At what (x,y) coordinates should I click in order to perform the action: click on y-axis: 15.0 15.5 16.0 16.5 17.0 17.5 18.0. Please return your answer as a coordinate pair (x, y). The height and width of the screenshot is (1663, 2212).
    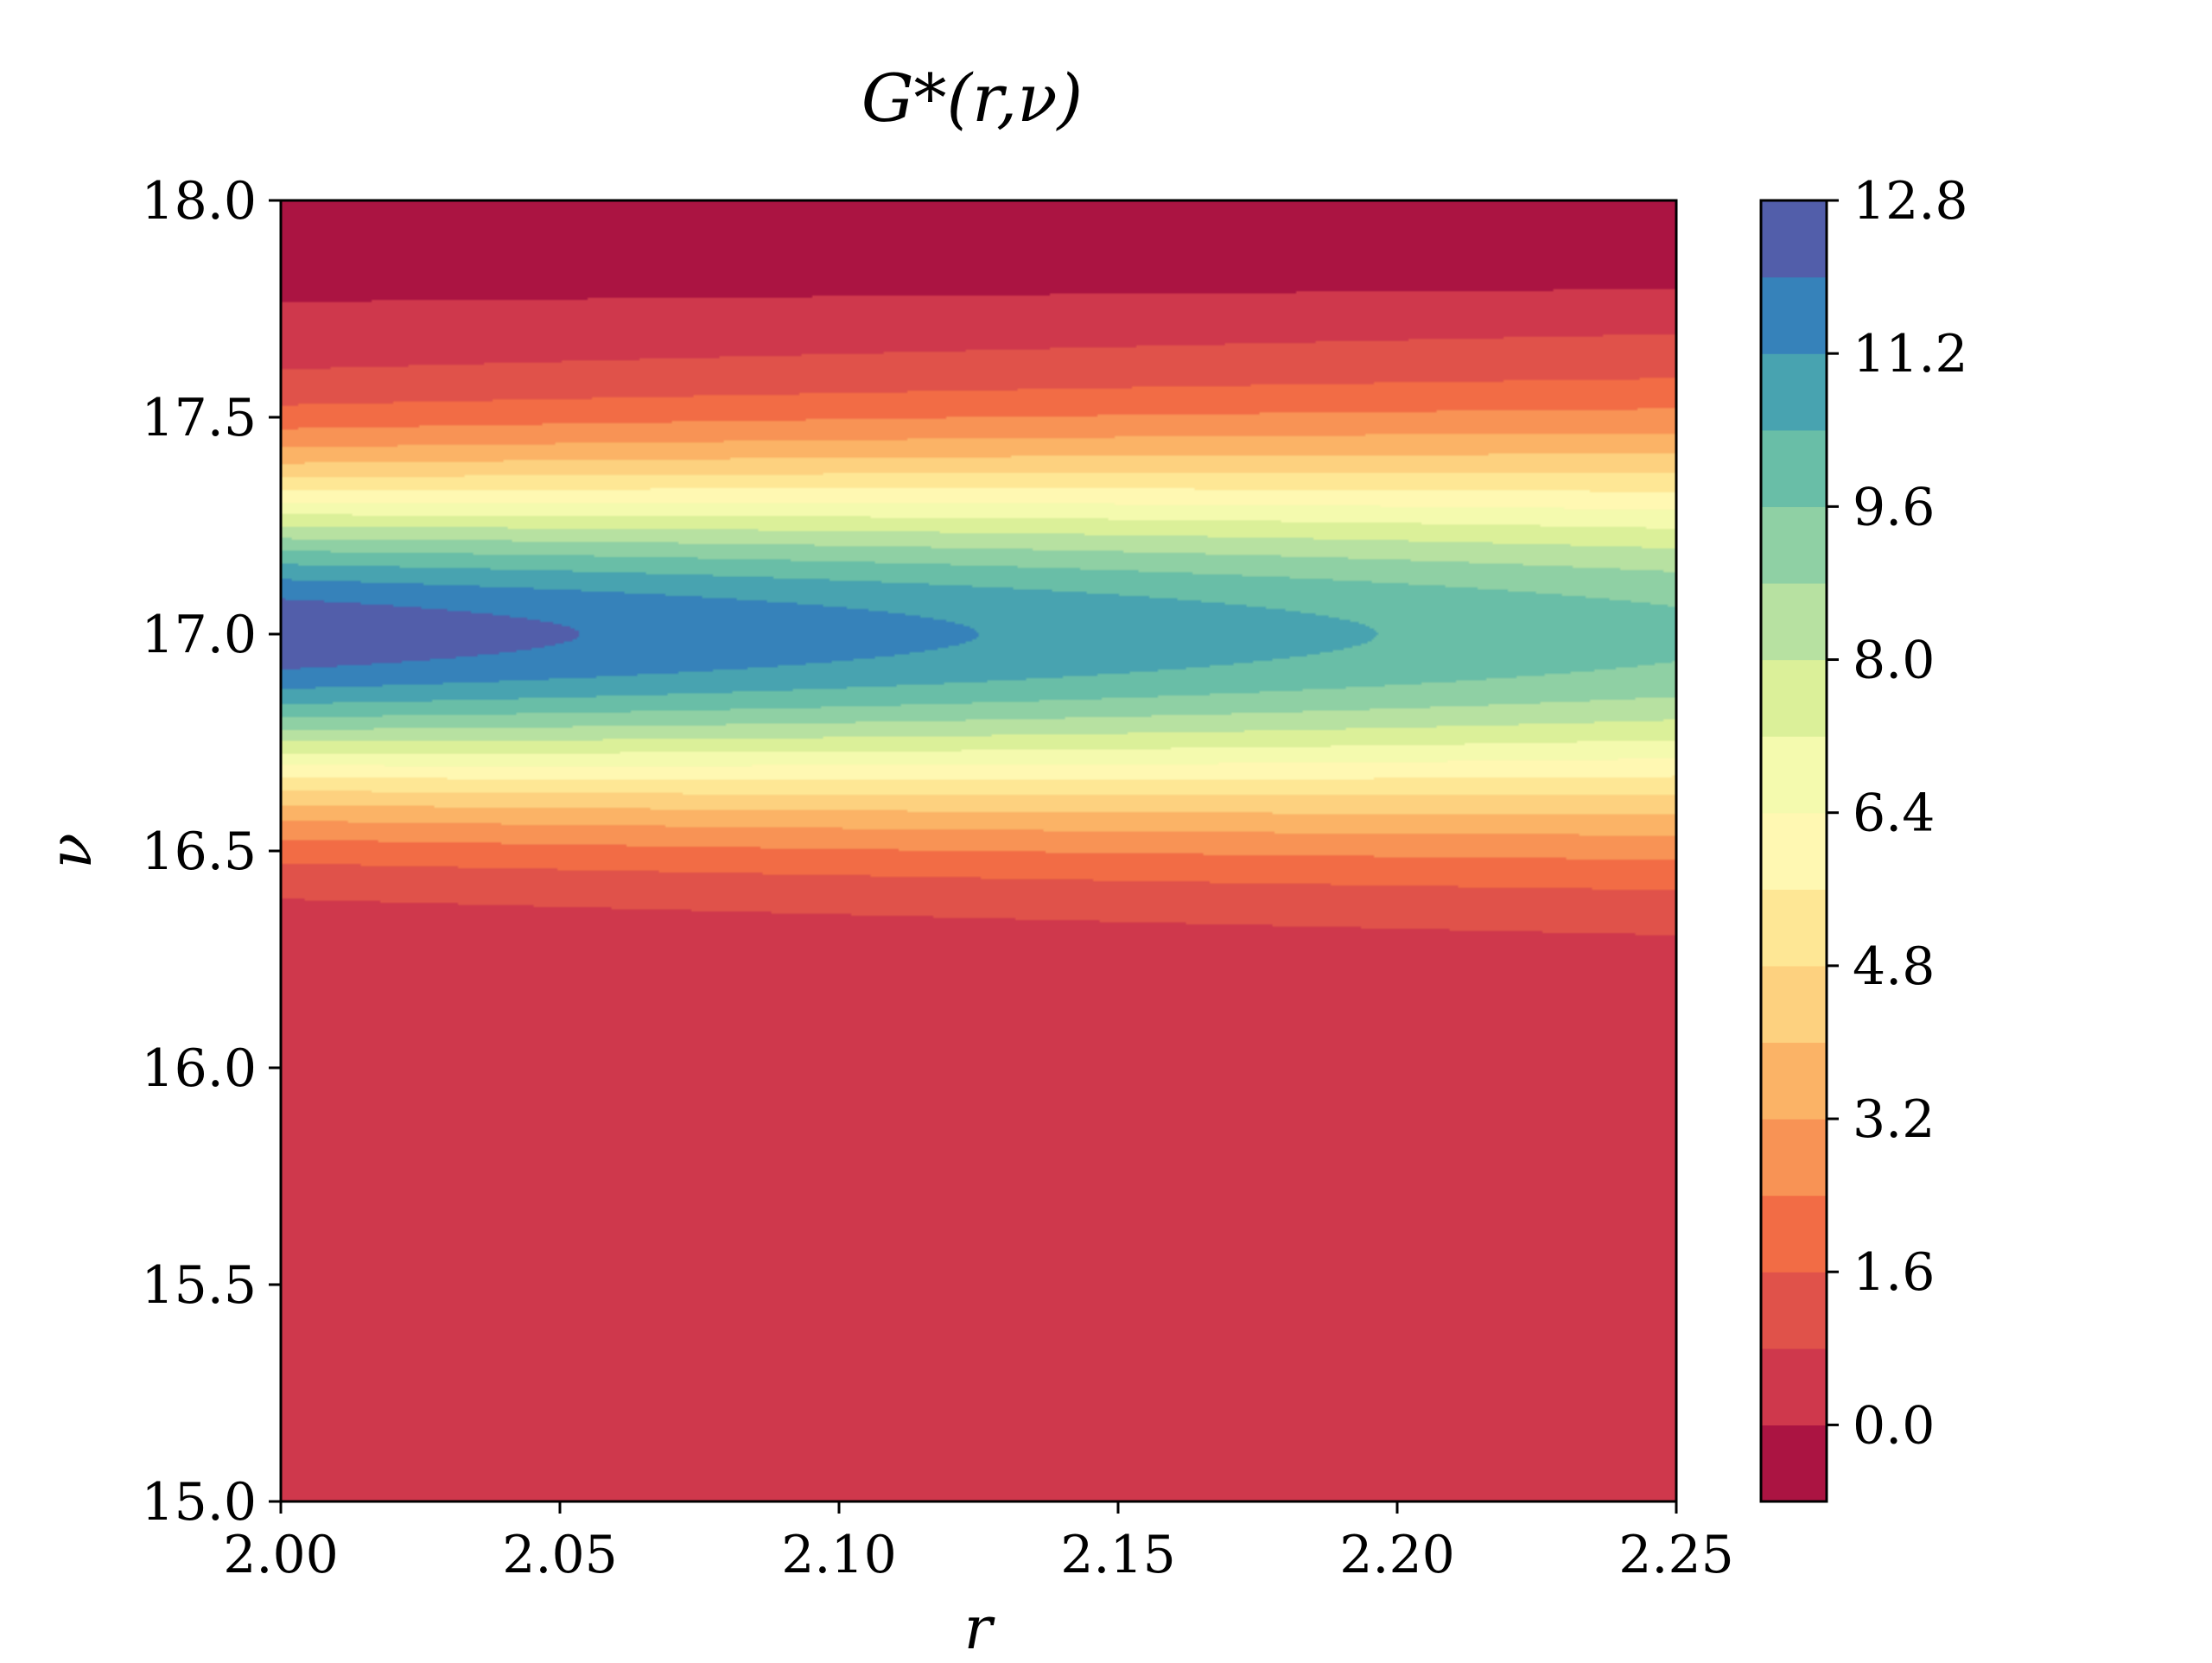
    Looking at the image, I should click on (211, 852).